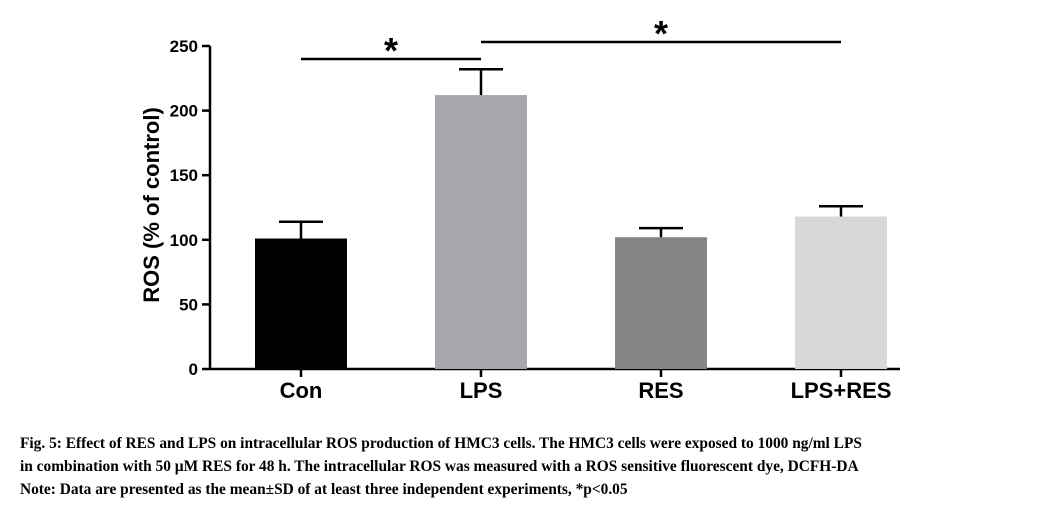  Describe the element at coordinates (184, 240) in the screenshot. I see `y-tick-label: 100` at that location.